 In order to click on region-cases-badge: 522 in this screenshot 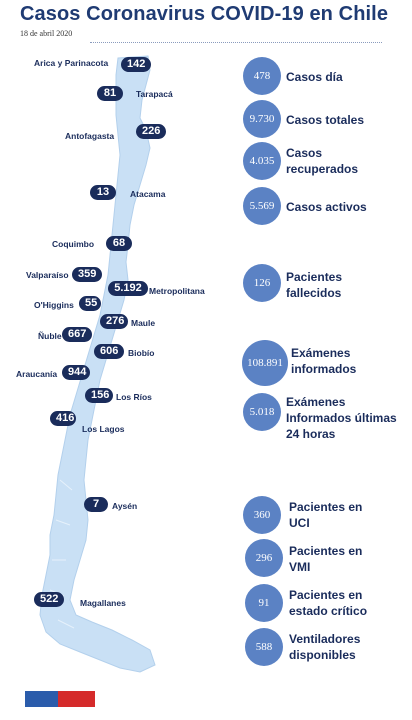, I will do `click(49, 599)`.